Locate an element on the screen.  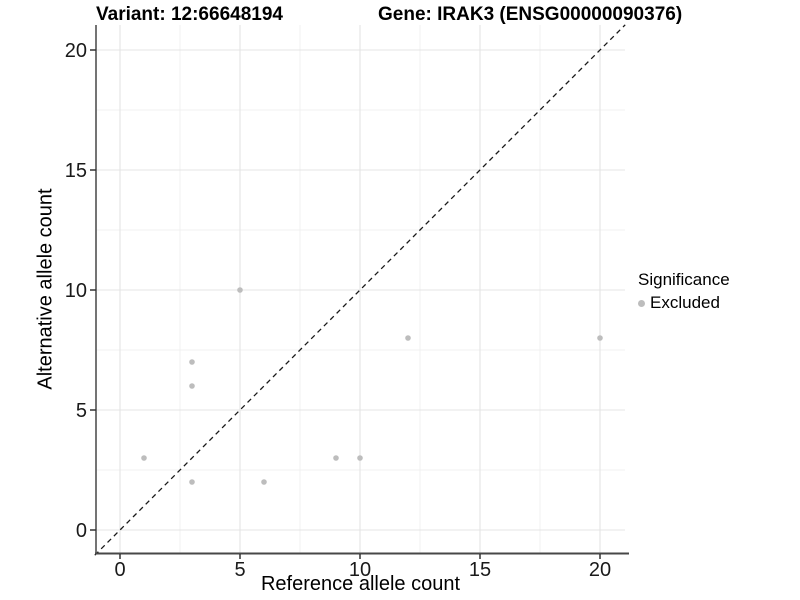
y-tick-label: 20 is located at coordinates (76, 51).